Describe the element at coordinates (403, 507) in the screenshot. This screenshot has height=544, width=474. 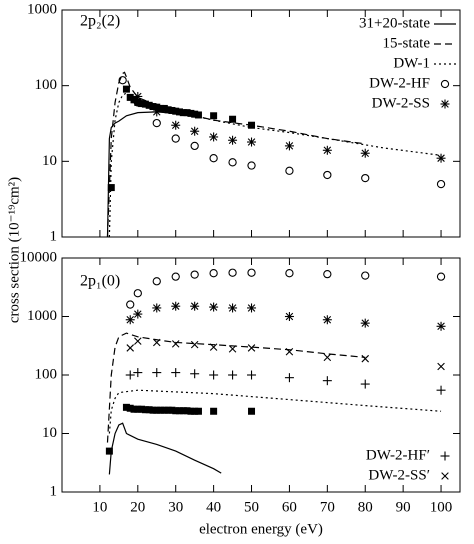
I see `x-tick-label: 90` at that location.